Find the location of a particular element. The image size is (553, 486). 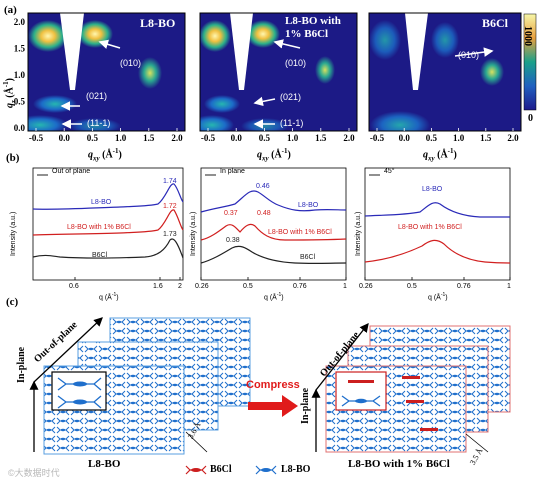

legend-ip: In plane is located at coordinates (232, 171).